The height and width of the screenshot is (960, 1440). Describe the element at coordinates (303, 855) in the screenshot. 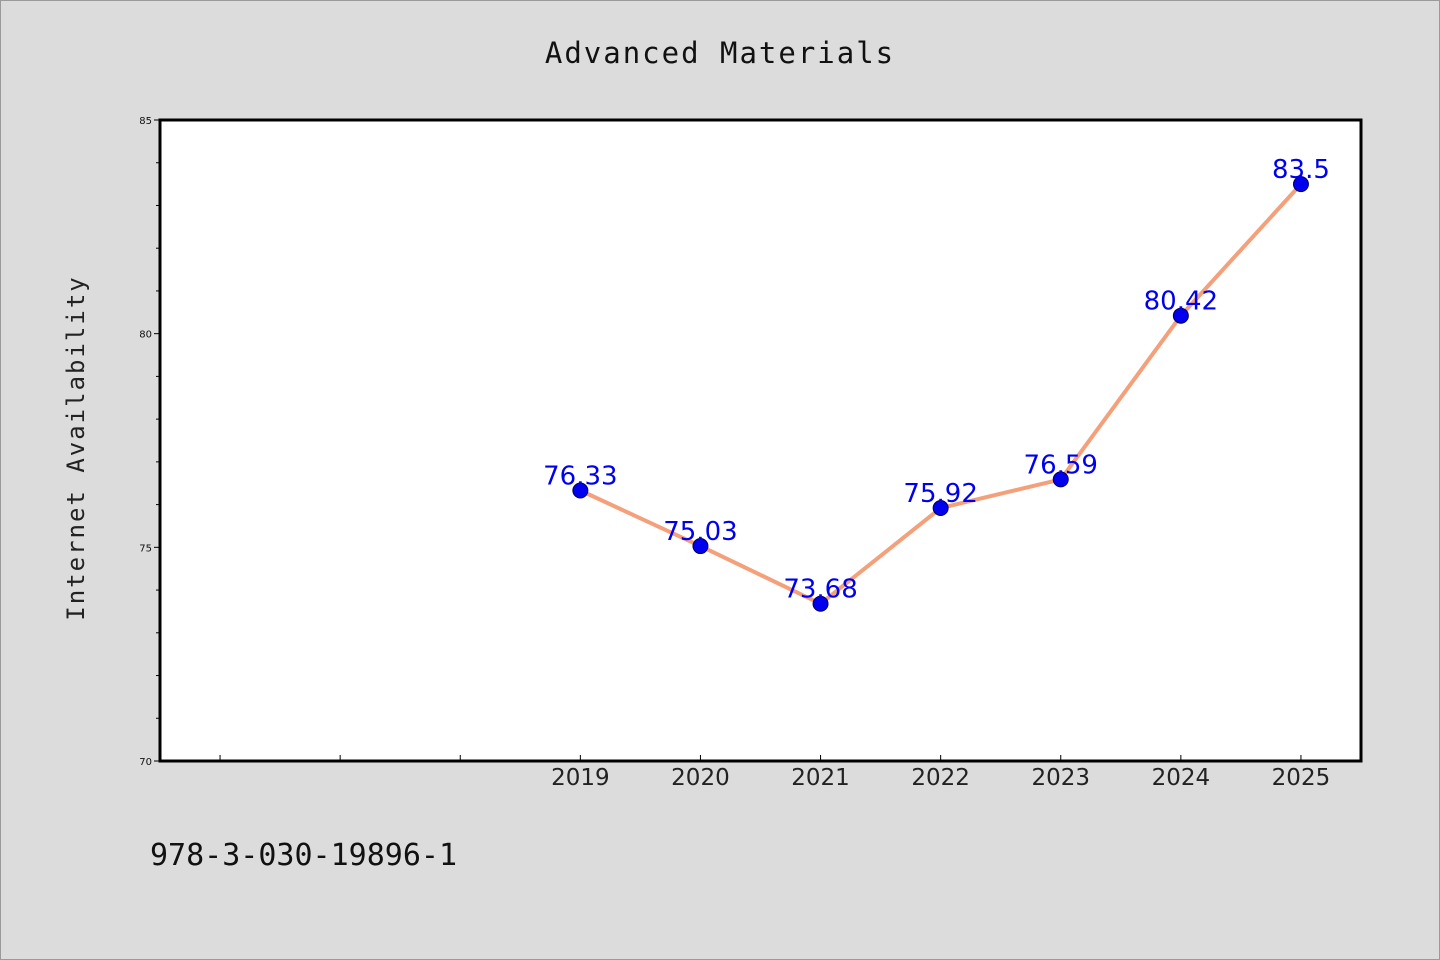

I see `footer-isbn: 978-3-030-19896-1` at that location.